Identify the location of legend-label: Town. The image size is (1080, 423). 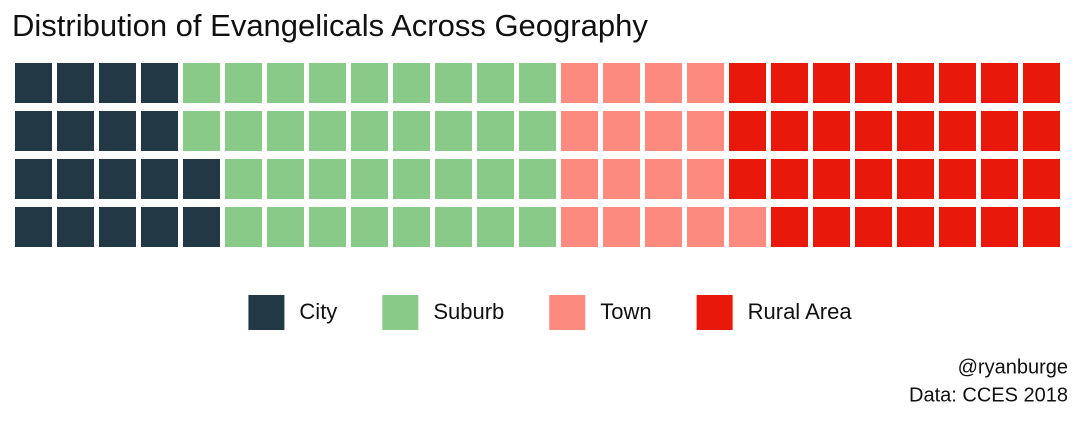
(625, 311).